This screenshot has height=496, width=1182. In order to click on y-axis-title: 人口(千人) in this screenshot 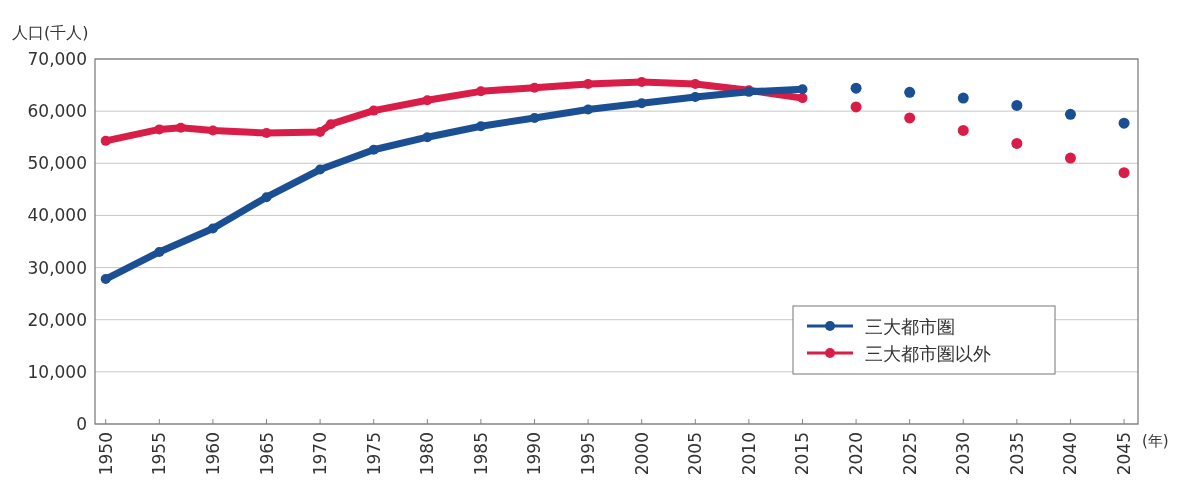, I will do `click(50, 32)`.